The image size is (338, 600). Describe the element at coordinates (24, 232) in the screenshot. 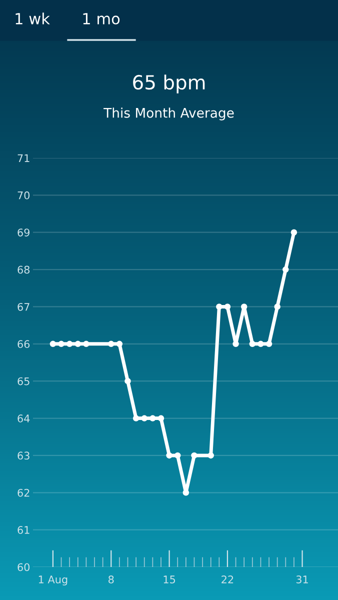

I see `y-tick-label: 69` at that location.